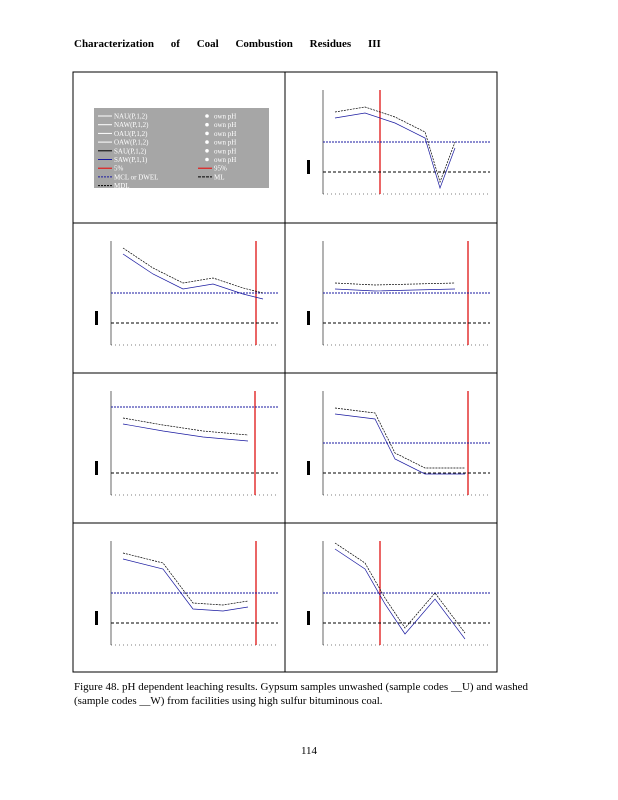 This screenshot has height=800, width=618. Describe the element at coordinates (136, 177) in the screenshot. I see `legend-label: MCL or DWEL` at that location.